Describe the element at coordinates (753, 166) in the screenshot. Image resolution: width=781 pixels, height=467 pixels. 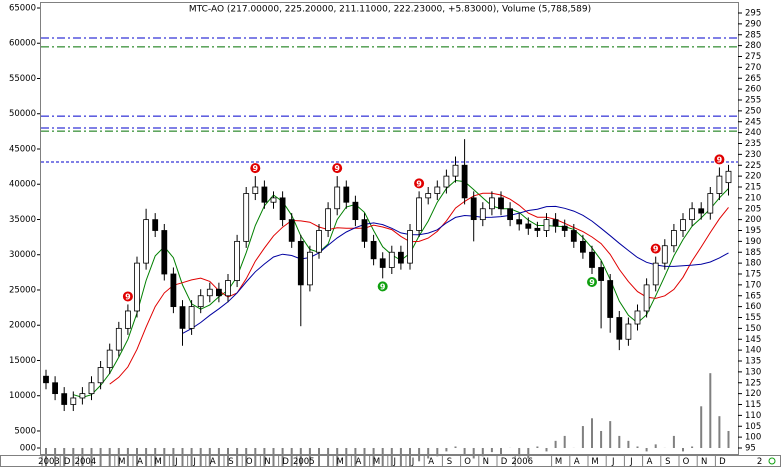
I see `y-tick-label: 225` at that location.